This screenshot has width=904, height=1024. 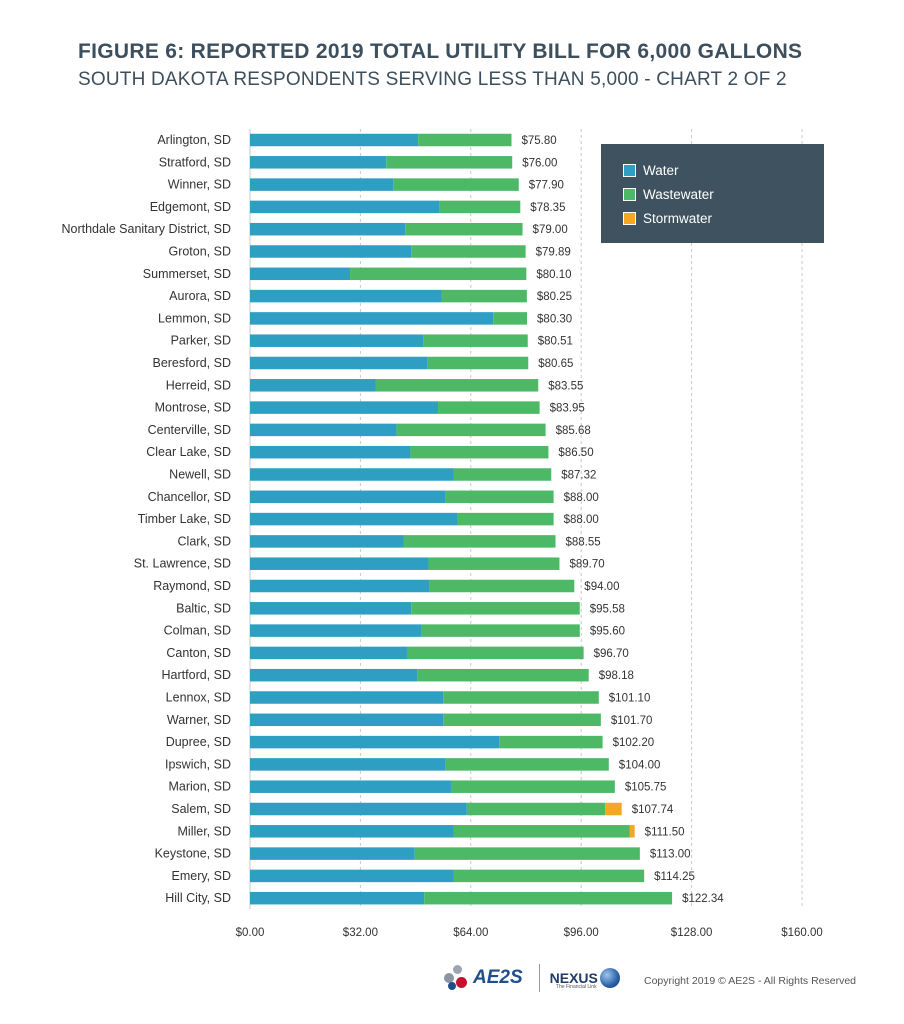 What do you see at coordinates (189, 430) in the screenshot?
I see `category-label: Centerville, SD` at bounding box center [189, 430].